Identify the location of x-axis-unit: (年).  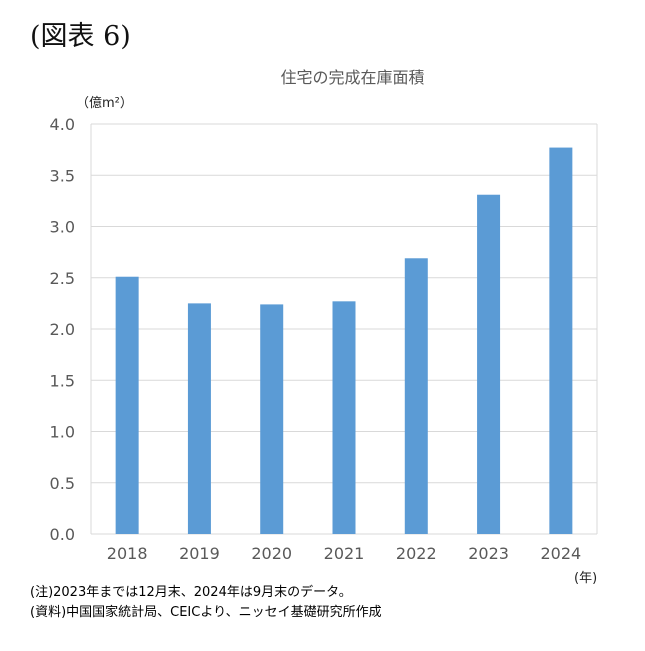
(586, 578).